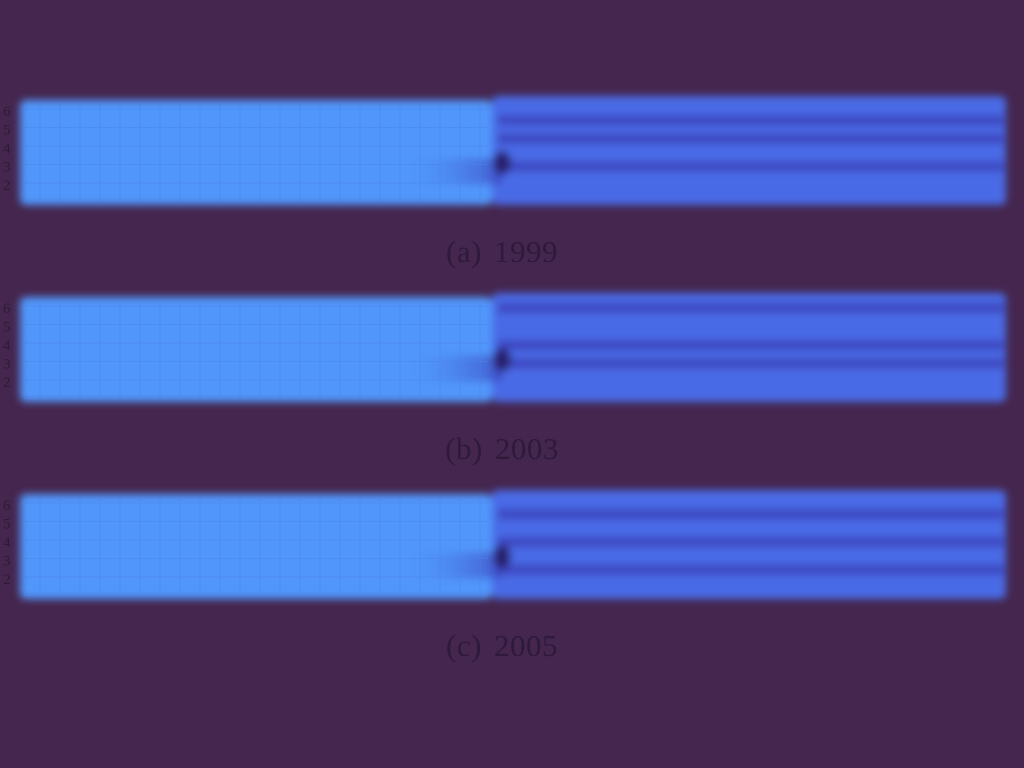  I want to click on caption-b: (b) 2003, so click(502, 449).